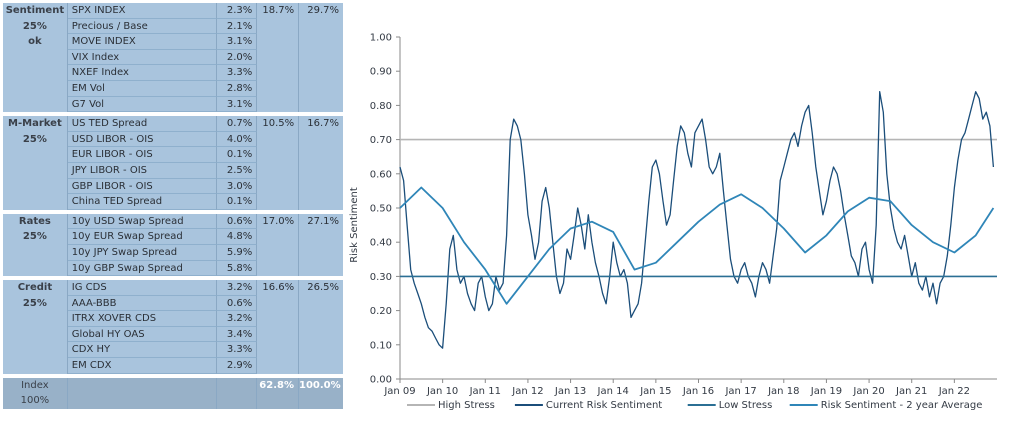 Image resolution: width=1013 pixels, height=440 pixels. What do you see at coordinates (173, 155) in the screenshot?
I see `table-row: EUR LIBOR - OIS 0.1%` at bounding box center [173, 155].